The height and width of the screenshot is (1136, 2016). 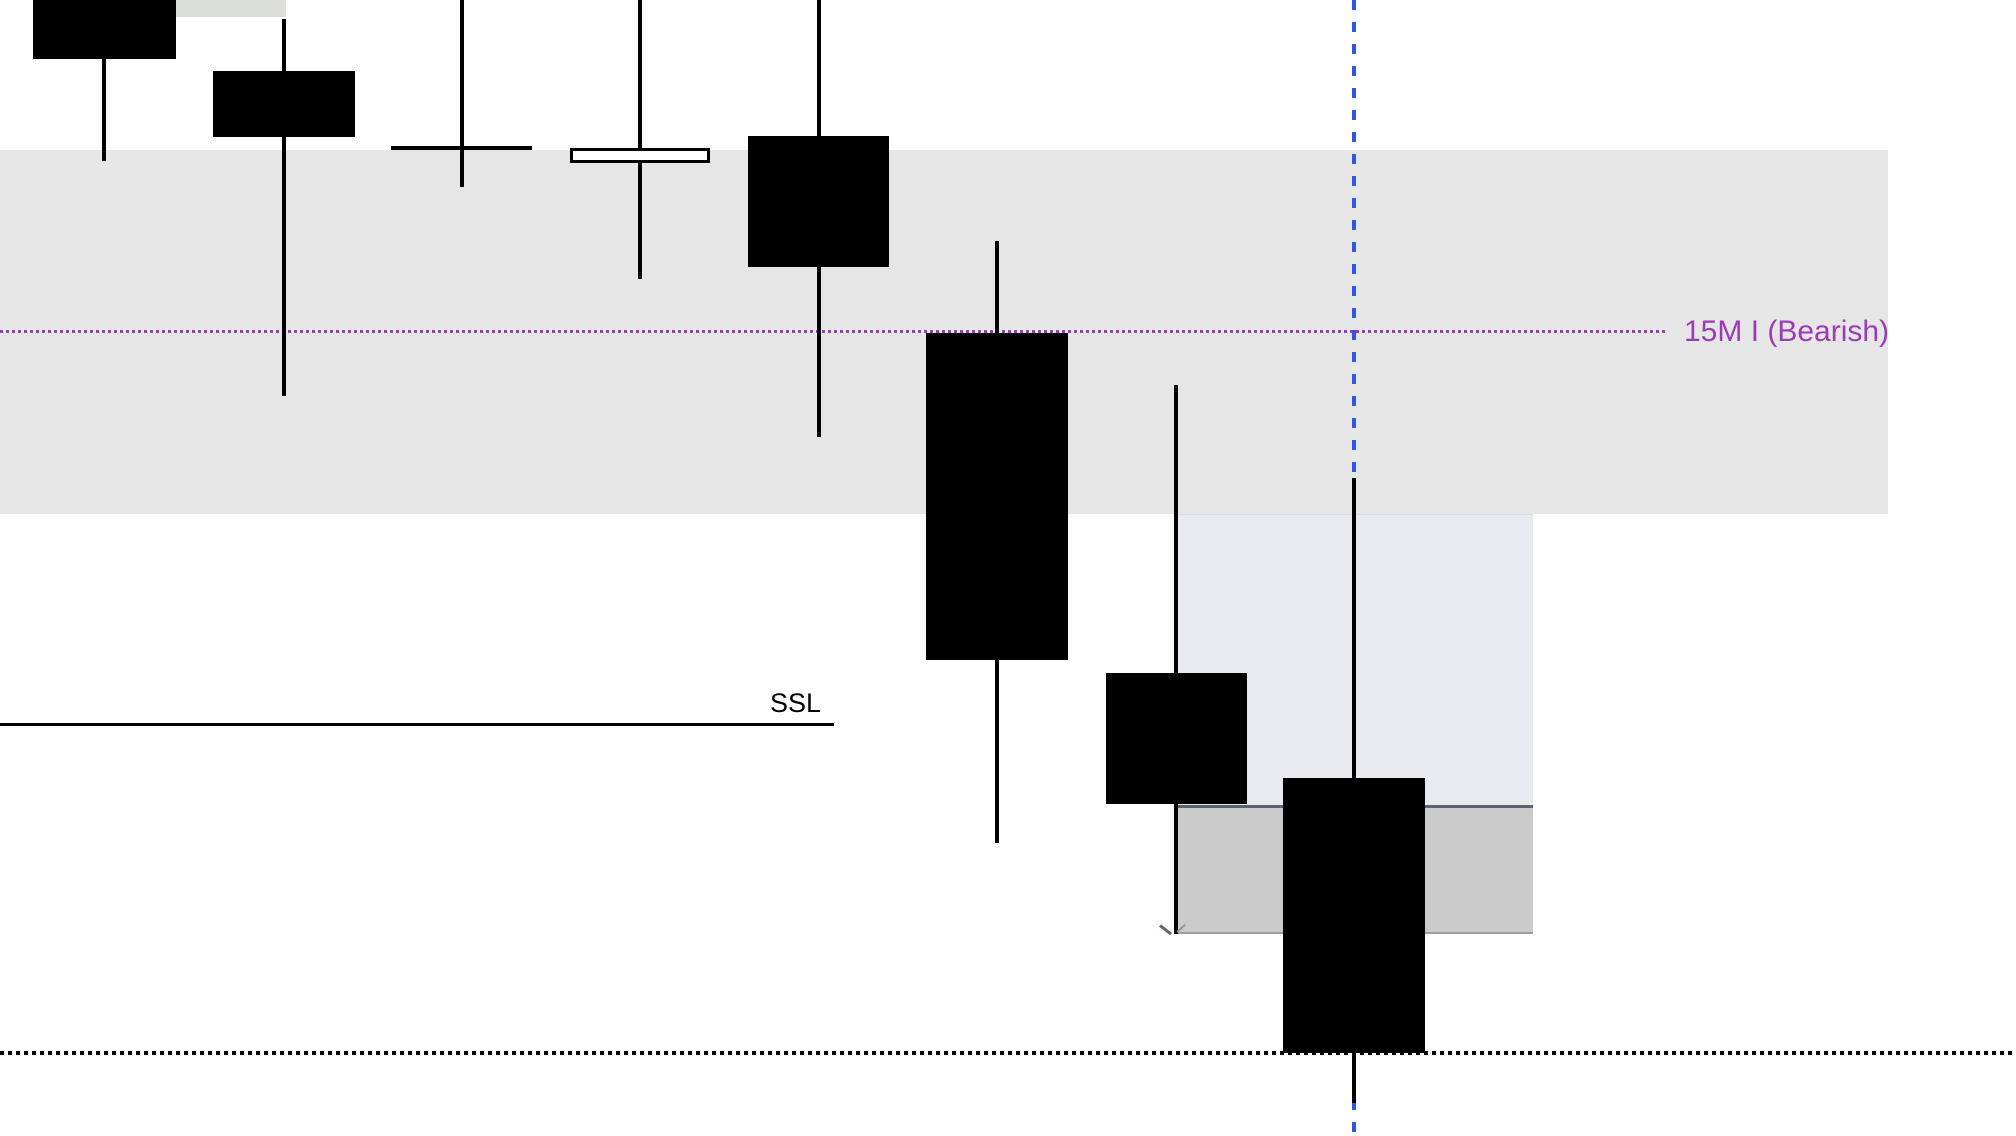 What do you see at coordinates (461, 148) in the screenshot?
I see `candle-3-body` at bounding box center [461, 148].